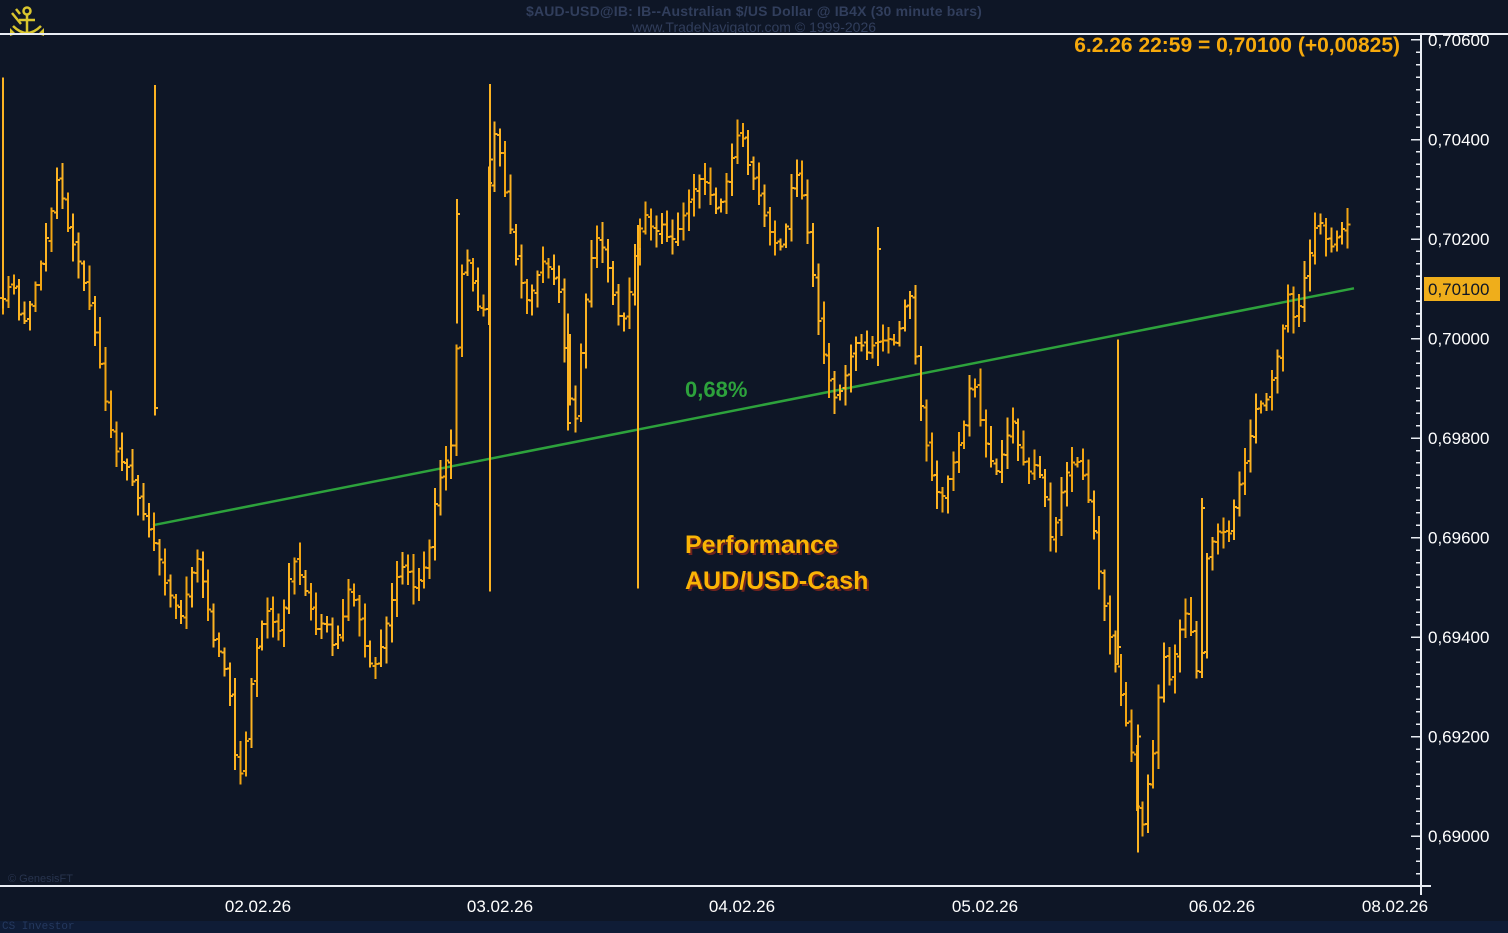  What do you see at coordinates (1458, 289) in the screenshot?
I see `svg-text: 0,70100` at bounding box center [1458, 289].